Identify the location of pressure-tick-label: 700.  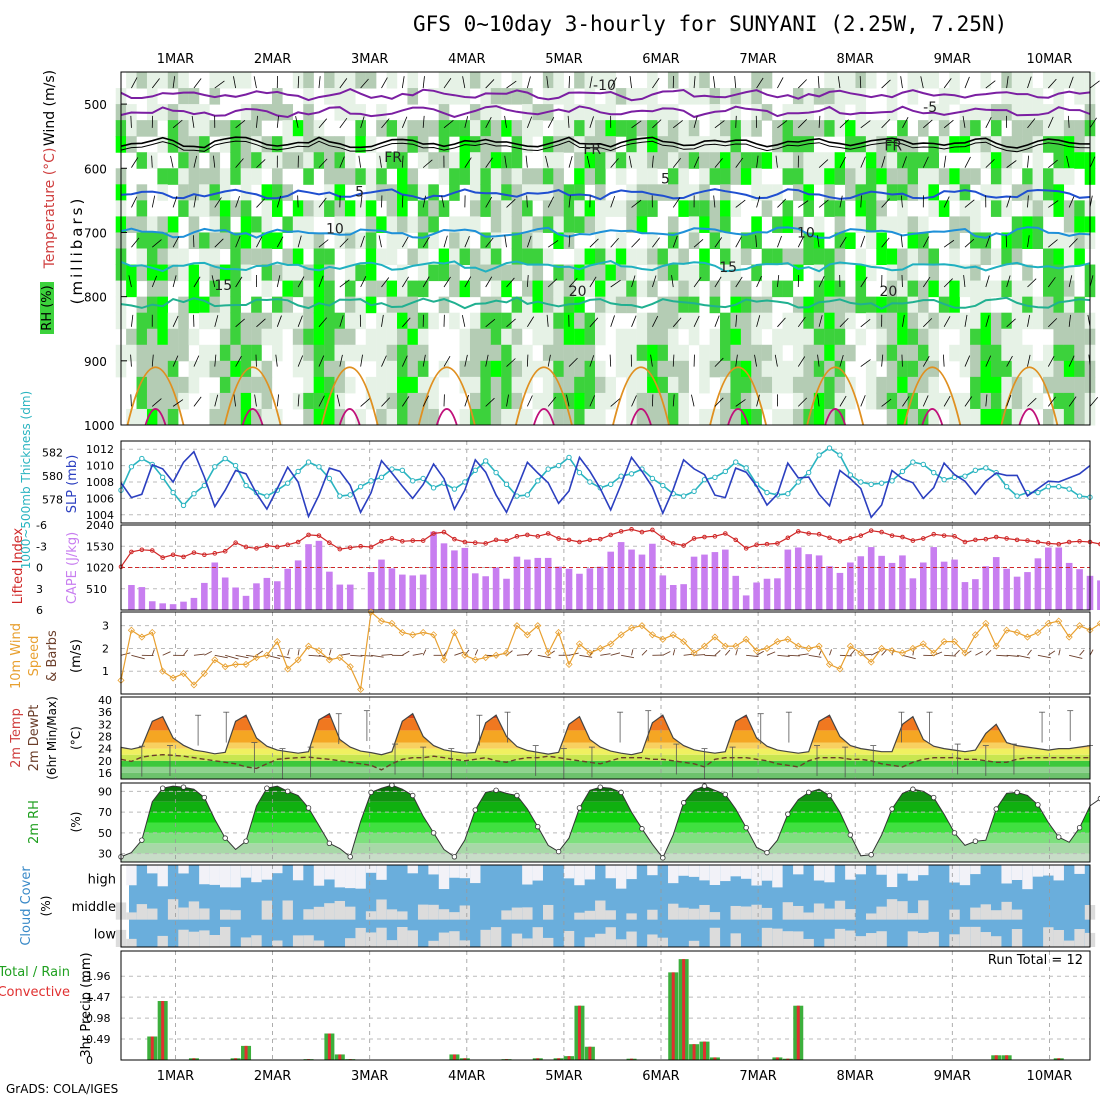
(95, 233).